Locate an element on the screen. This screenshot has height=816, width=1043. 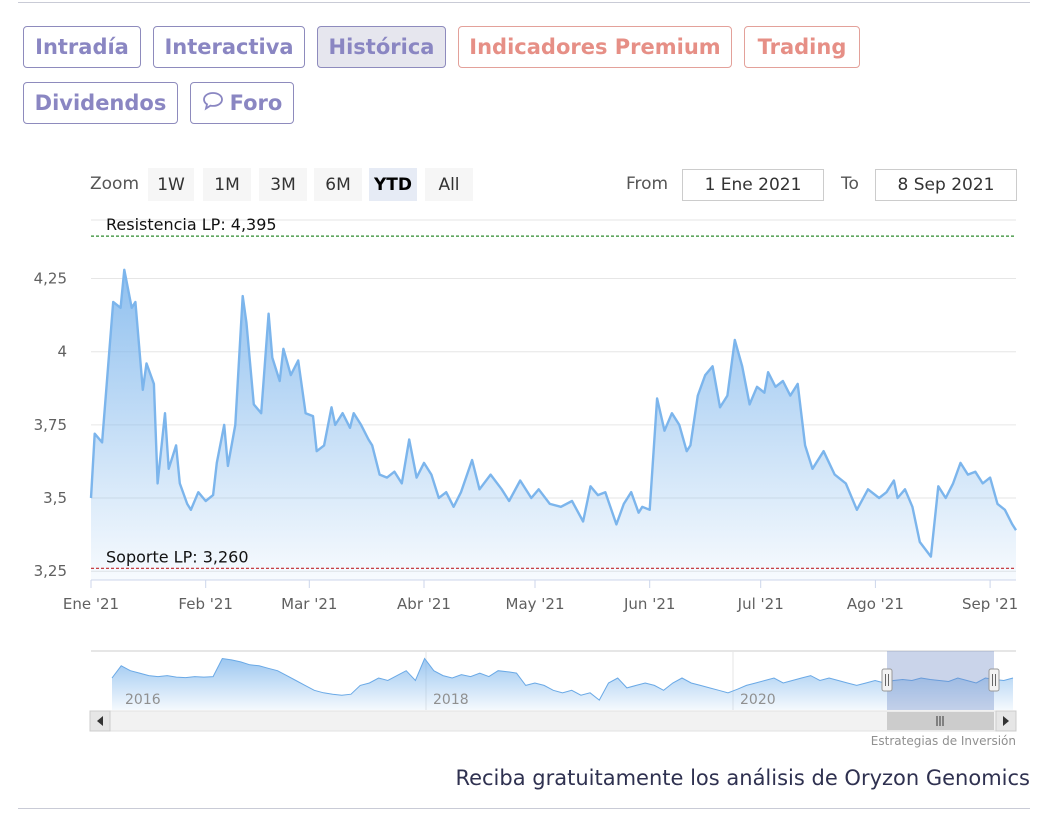
from-date-input: 1 Ene 2021 is located at coordinates (753, 185).